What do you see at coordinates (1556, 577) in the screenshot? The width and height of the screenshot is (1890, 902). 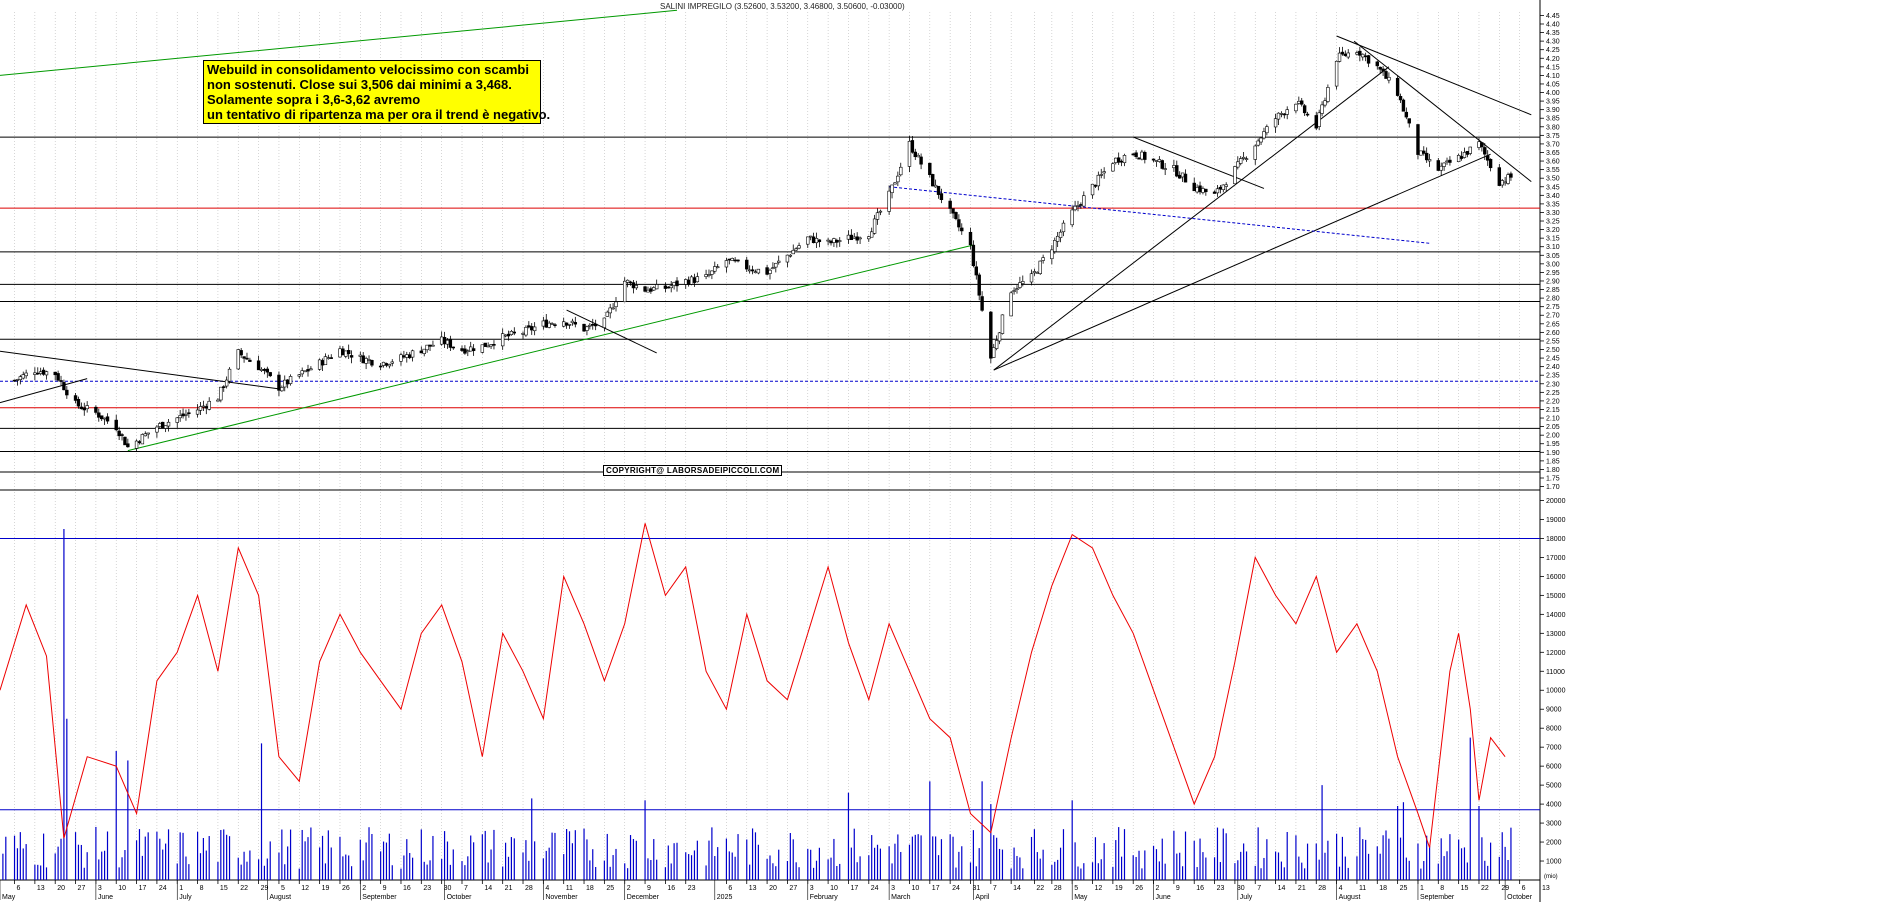 I see `volume-tick-label: 16000` at bounding box center [1556, 577].